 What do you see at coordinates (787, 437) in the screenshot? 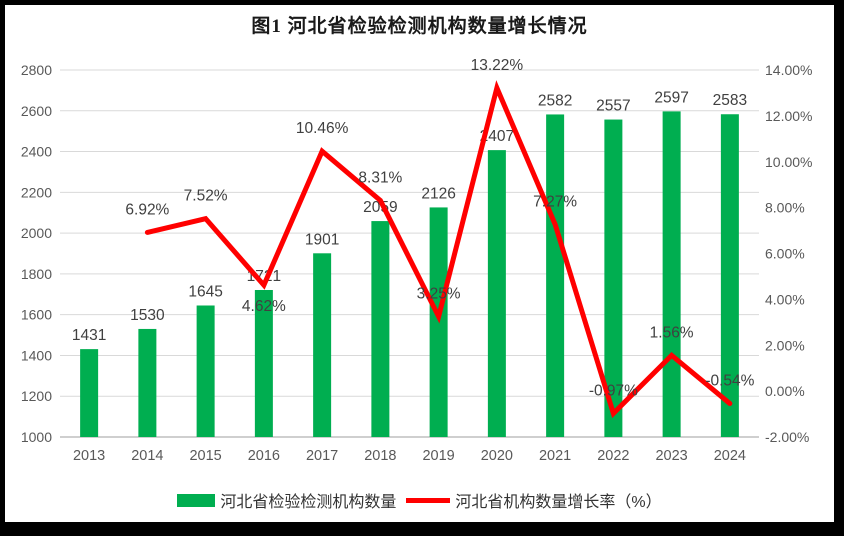
I see `right-axis-tick-label: -2.00%` at bounding box center [787, 437].